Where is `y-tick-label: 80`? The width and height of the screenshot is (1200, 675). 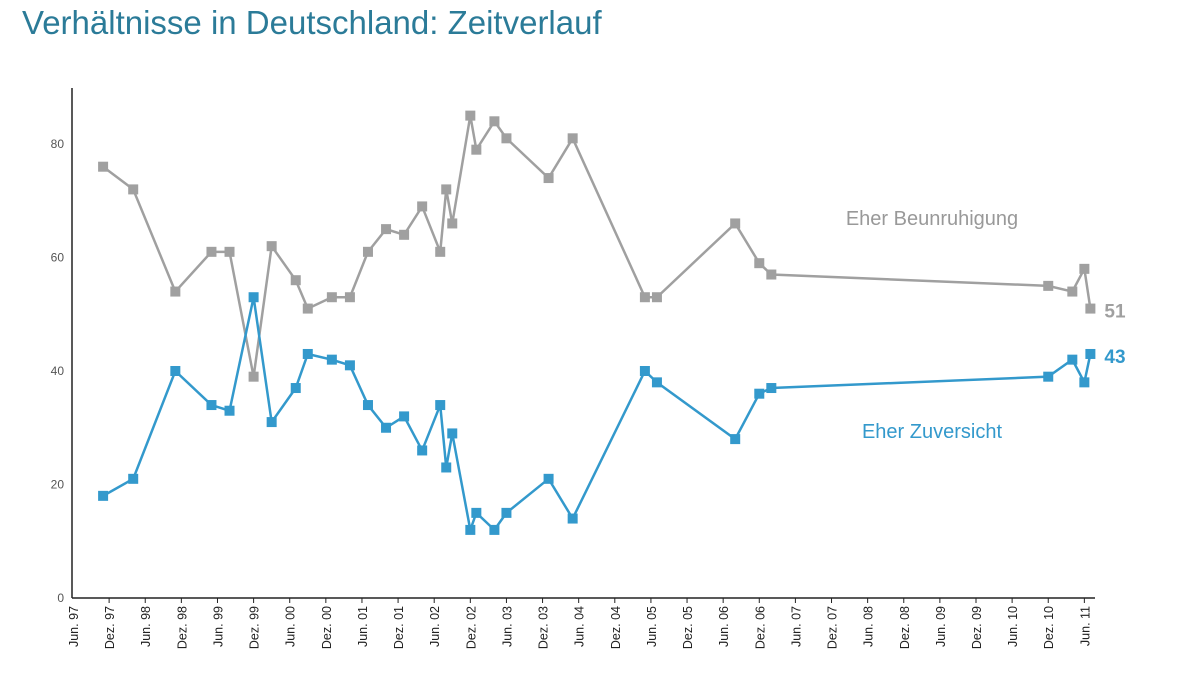
y-tick-label: 80 is located at coordinates (58, 144).